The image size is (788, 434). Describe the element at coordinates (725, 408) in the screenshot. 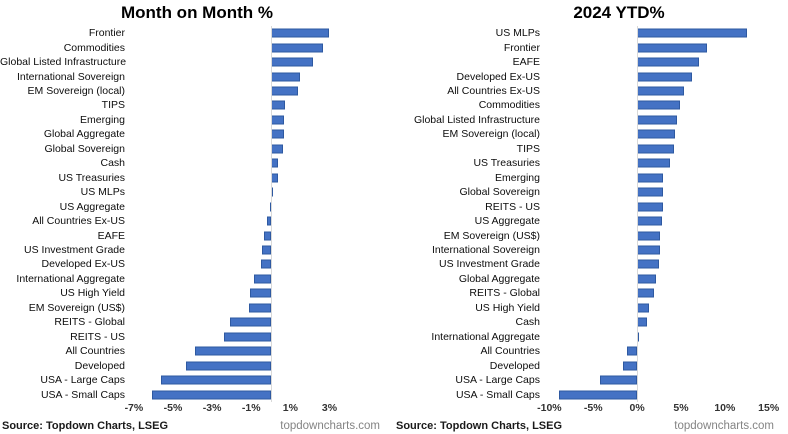

I see `x-tick-label: 10%` at that location.